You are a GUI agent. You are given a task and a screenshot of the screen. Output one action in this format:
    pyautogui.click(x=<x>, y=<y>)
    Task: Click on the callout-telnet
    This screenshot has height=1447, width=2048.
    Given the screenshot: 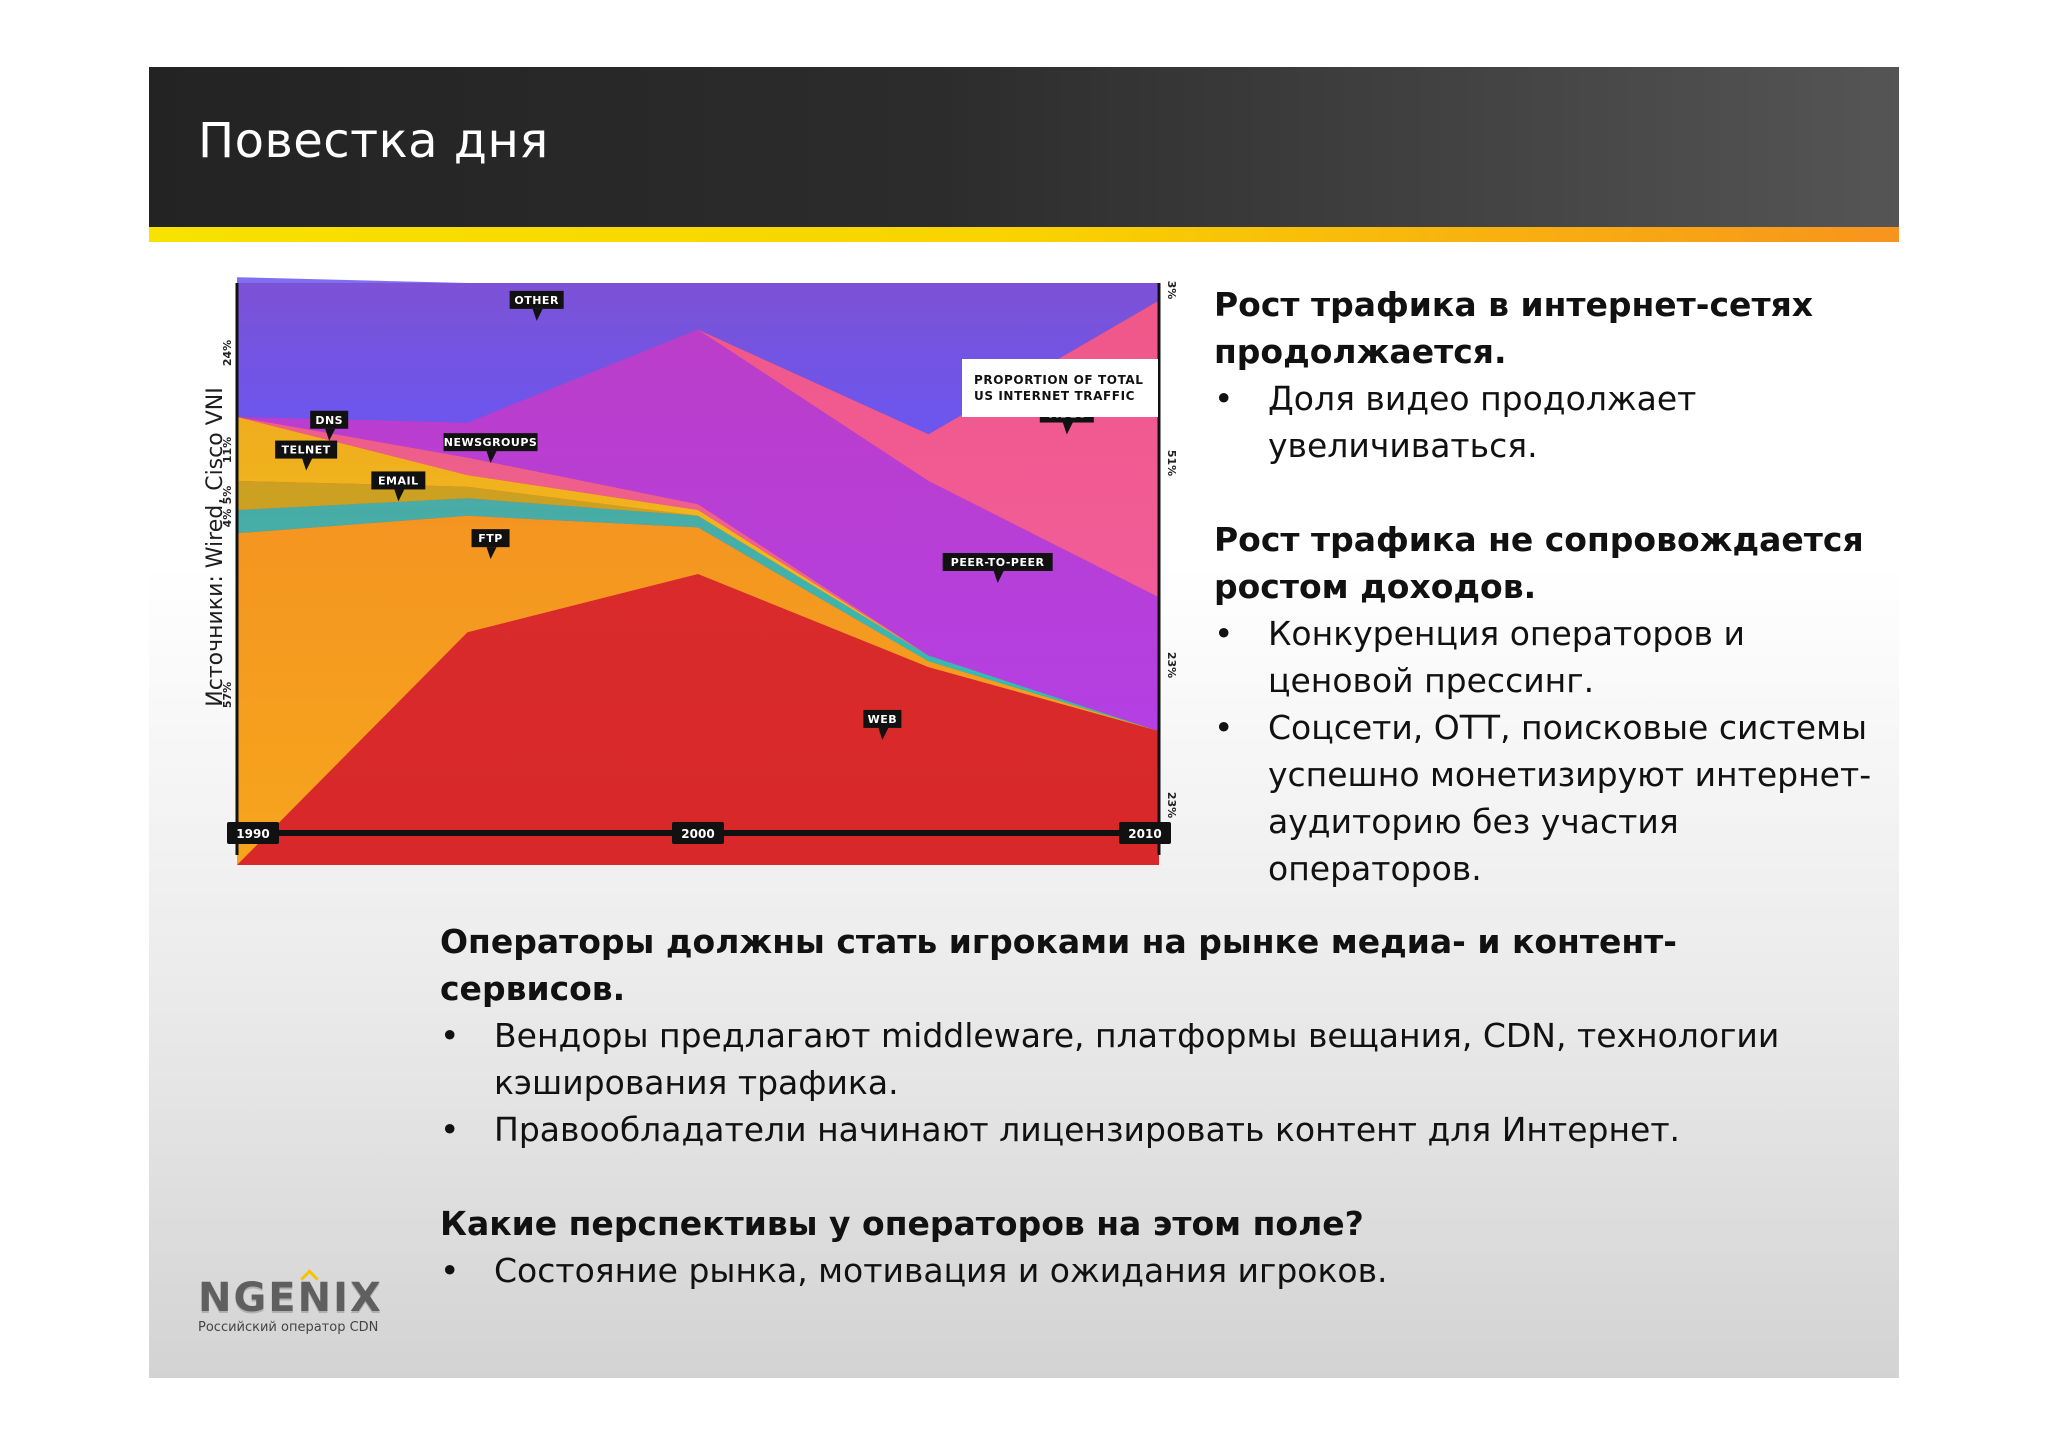 What is the action you would take?
    pyautogui.click(x=306, y=449)
    